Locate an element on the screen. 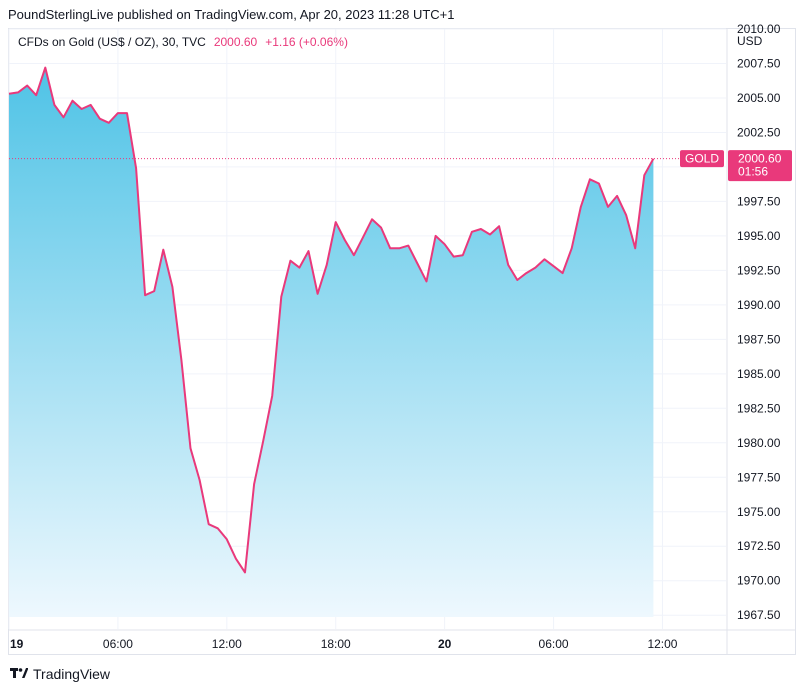 The width and height of the screenshot is (808, 692). y-tick-label: 1982.50 is located at coordinates (759, 408).